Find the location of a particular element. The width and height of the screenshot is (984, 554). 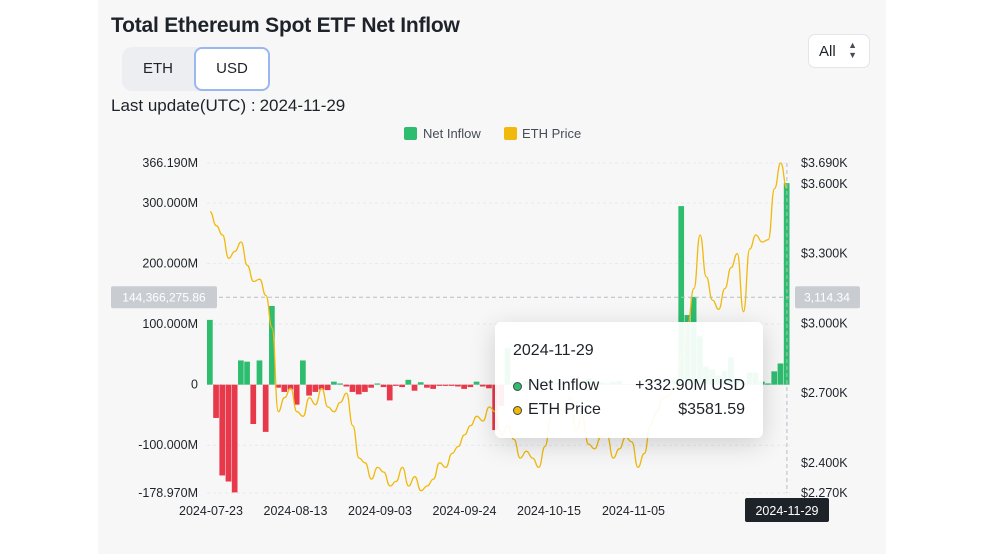

crosshair-left-value: 144,366,275.86 is located at coordinates (164, 297).